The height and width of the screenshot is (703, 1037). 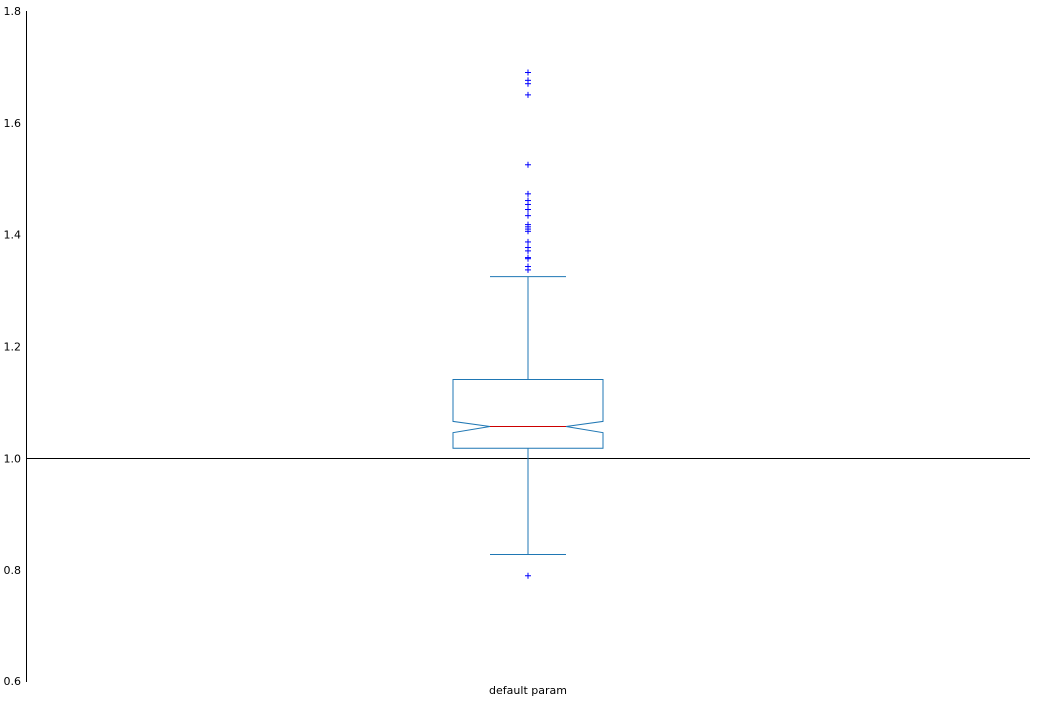 I want to click on x-category-label: default param, so click(x=528, y=690).